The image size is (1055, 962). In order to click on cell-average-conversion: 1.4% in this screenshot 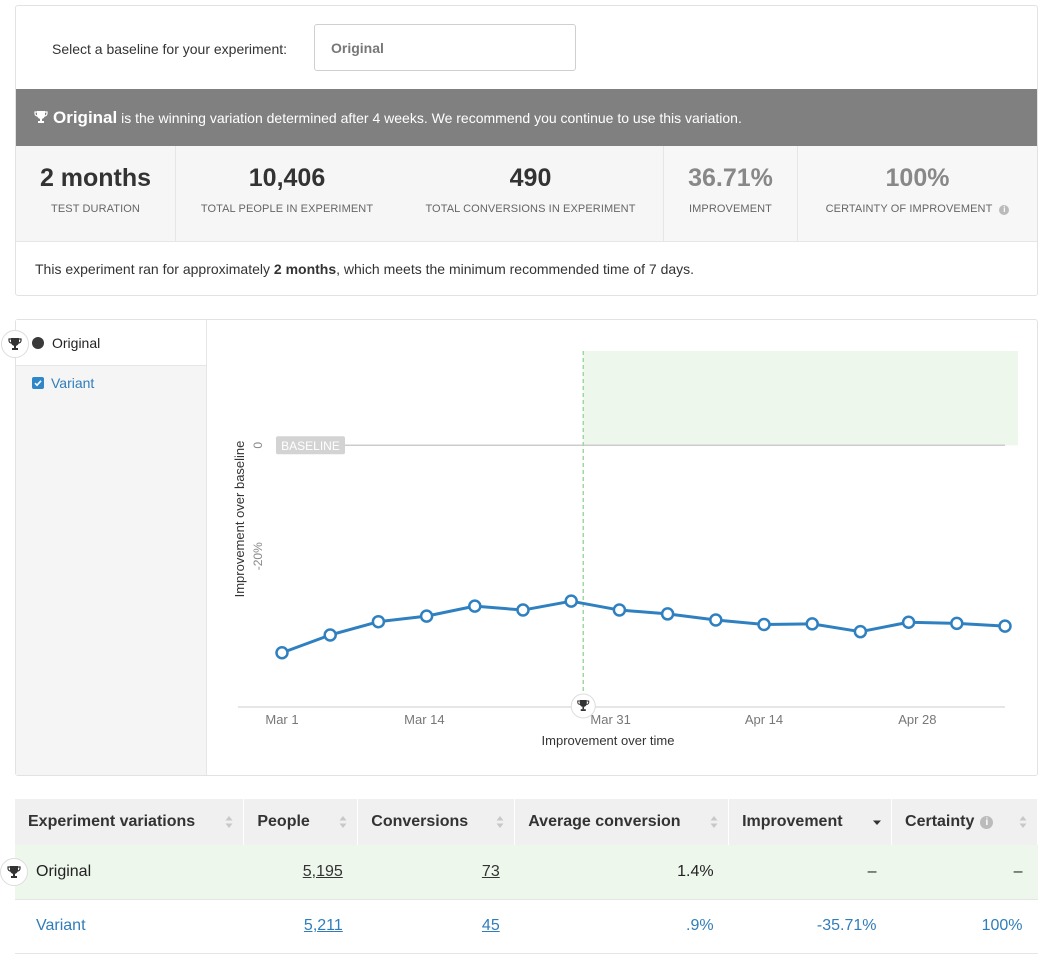, I will do `click(621, 872)`.